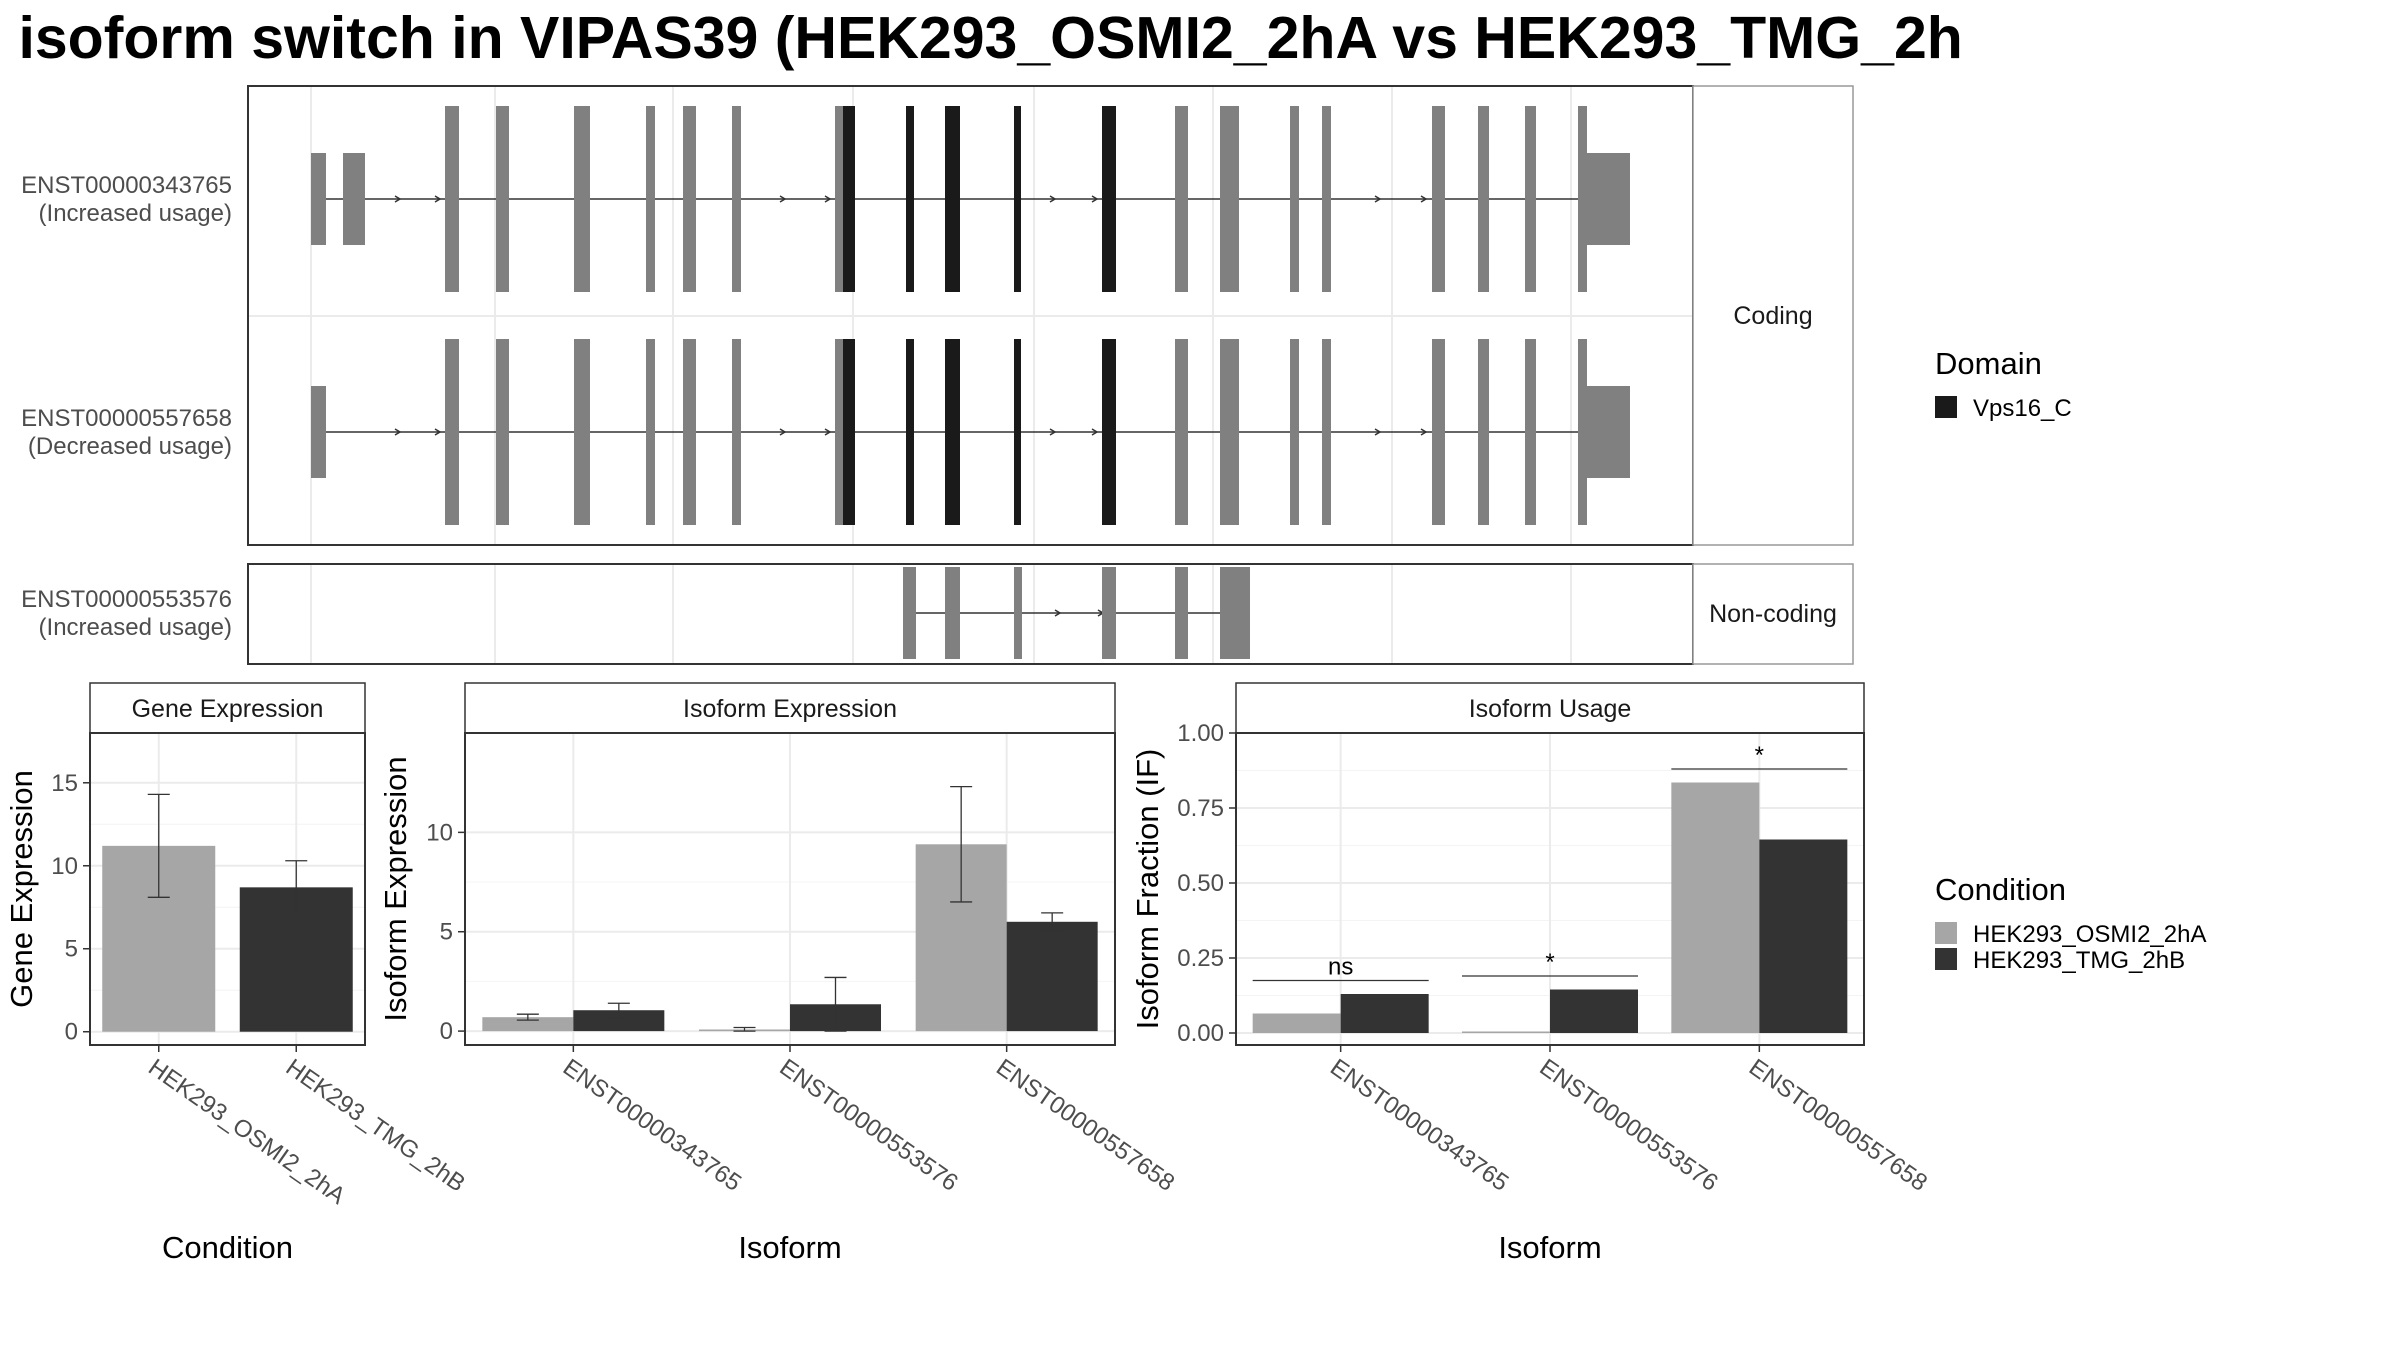 Image resolution: width=2400 pixels, height=1350 pixels. Describe the element at coordinates (1988, 363) in the screenshot. I see `domain-legend-title: Domain` at that location.